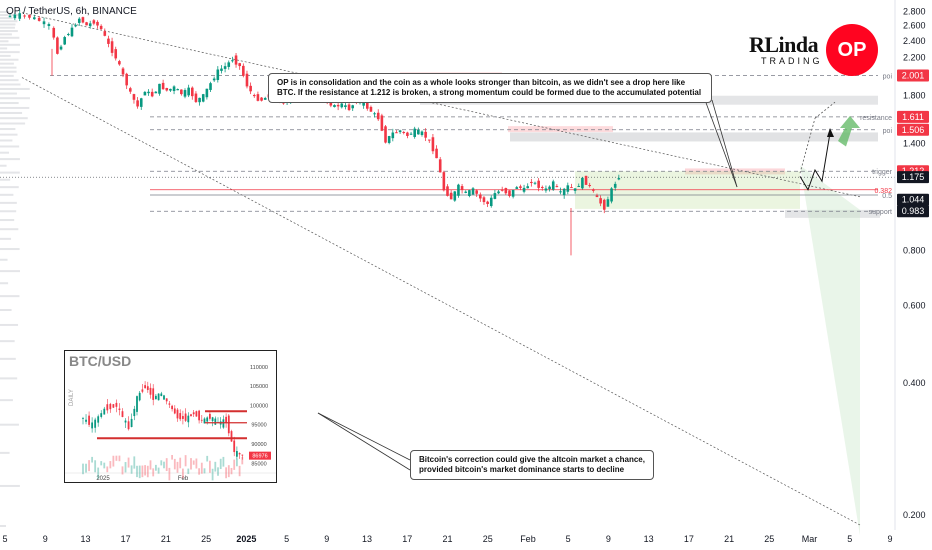  What do you see at coordinates (887, 196) in the screenshot?
I see `level-0.5-name: 0.5` at bounding box center [887, 196].